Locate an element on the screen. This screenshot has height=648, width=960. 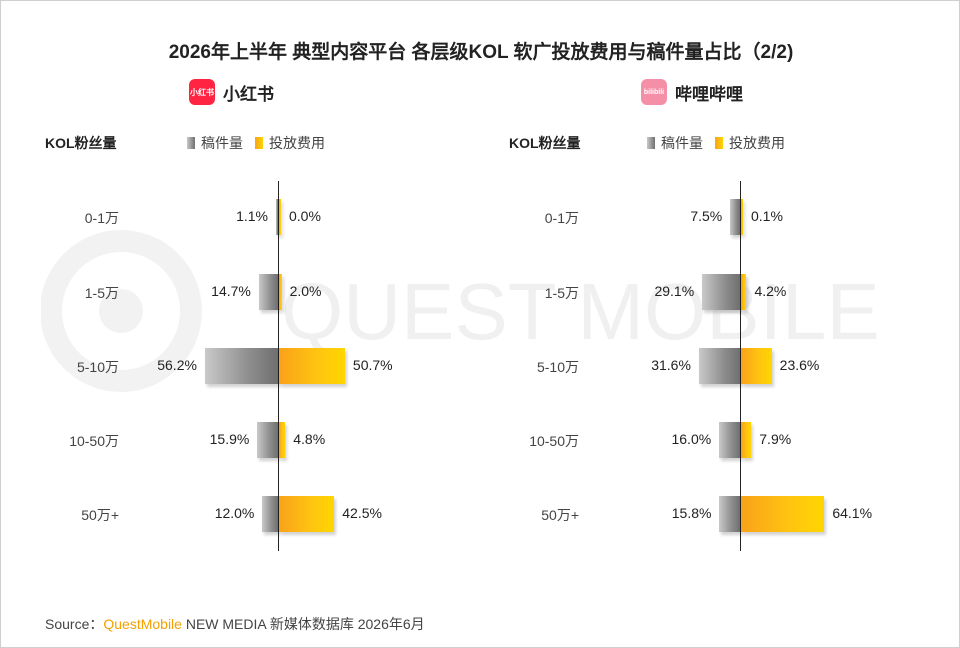
platform-header-xhs: 小红书 小红书 is located at coordinates (231, 92).